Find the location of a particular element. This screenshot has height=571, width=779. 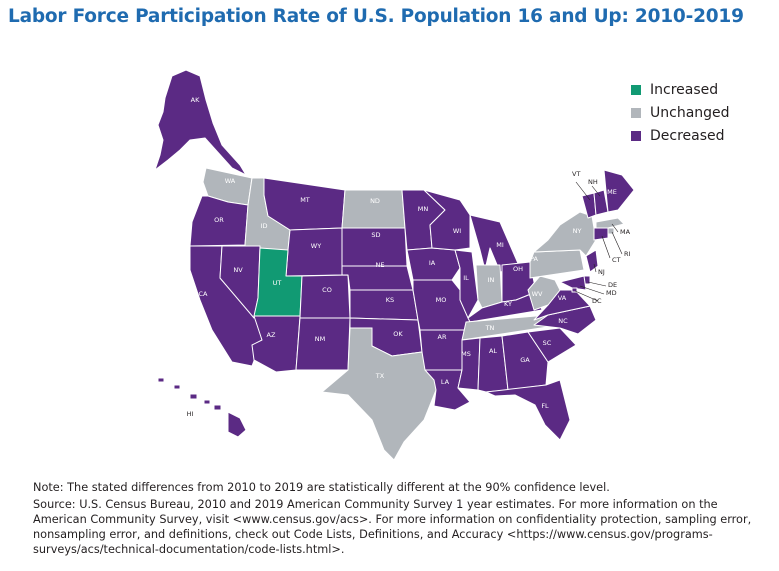

state-wy is located at coordinates (314, 252).